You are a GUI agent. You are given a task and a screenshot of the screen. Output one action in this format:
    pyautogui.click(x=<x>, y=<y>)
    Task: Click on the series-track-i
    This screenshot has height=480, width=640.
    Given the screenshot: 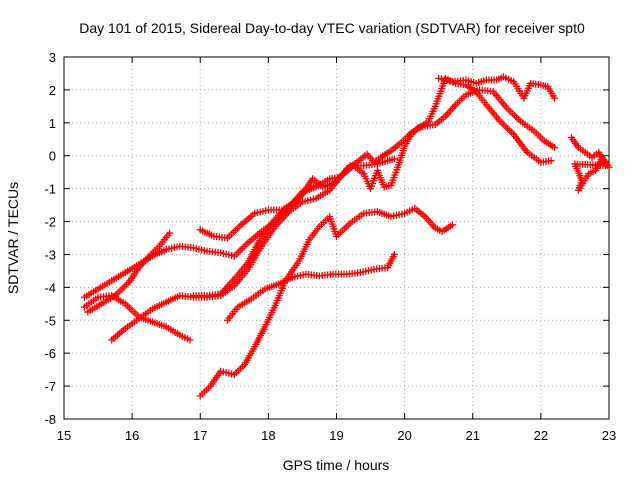 What is the action you would take?
    pyautogui.click(x=496, y=87)
    